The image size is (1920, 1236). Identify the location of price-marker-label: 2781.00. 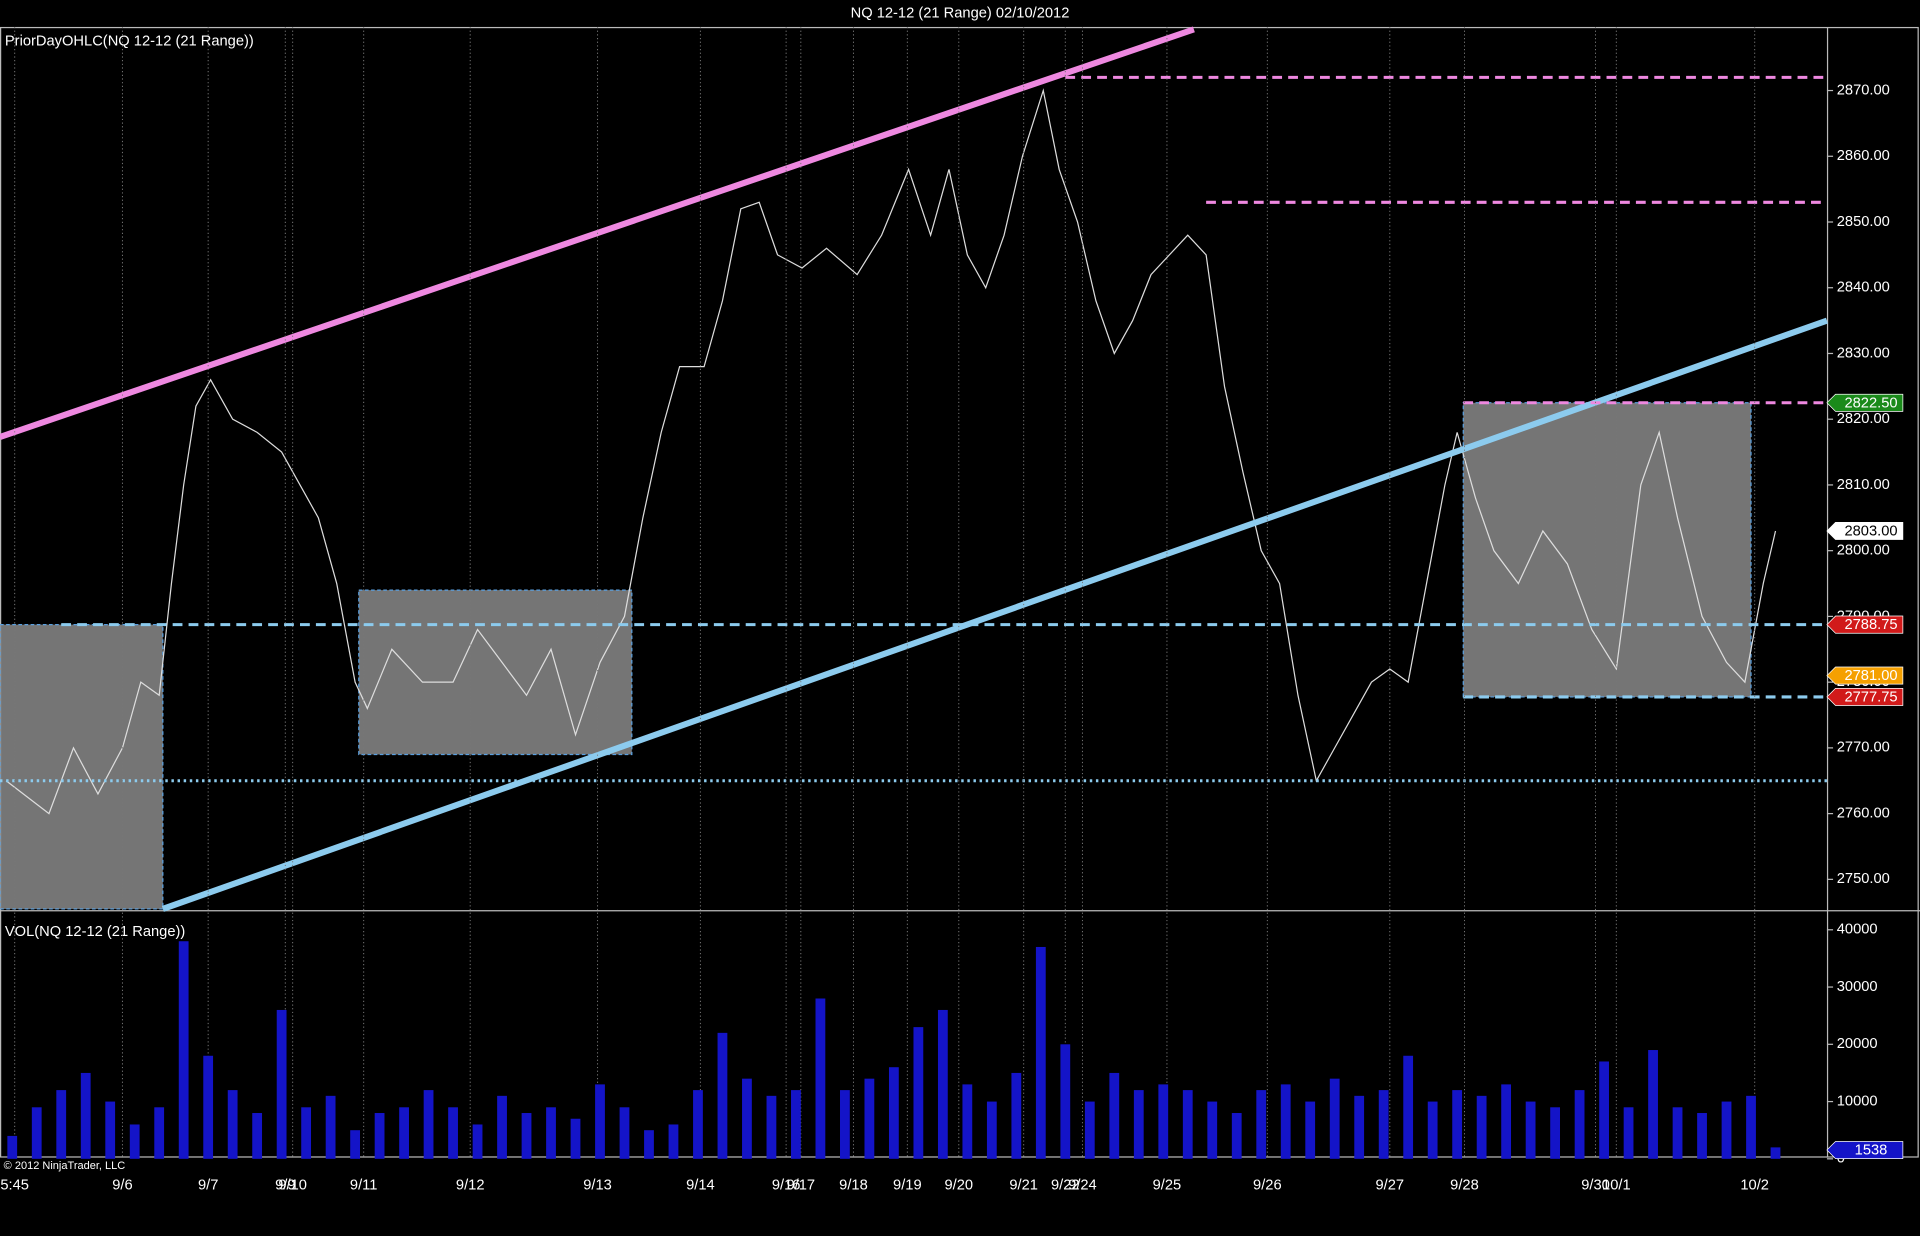
(1870, 676).